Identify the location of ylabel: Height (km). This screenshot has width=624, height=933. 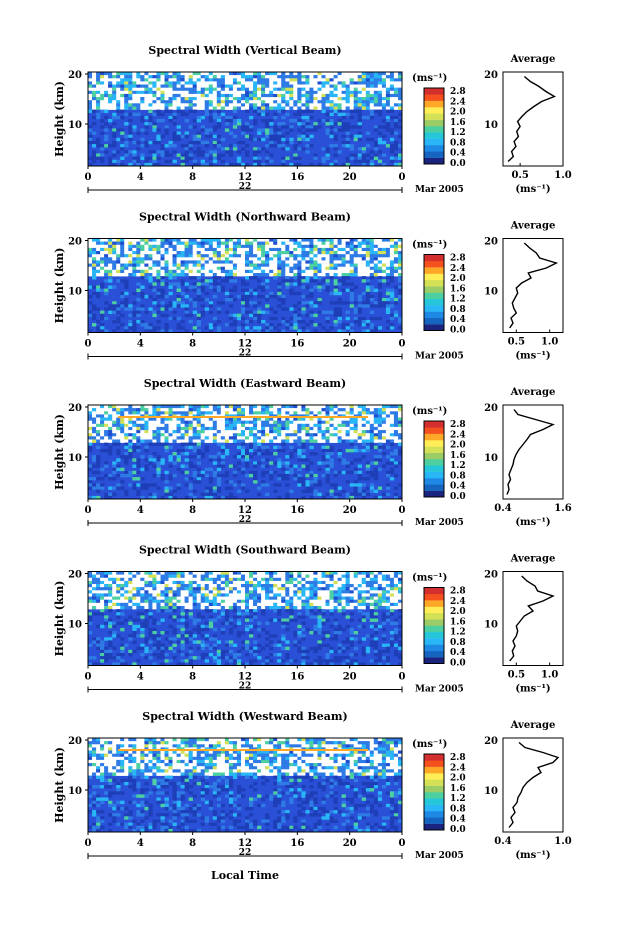
(59, 119).